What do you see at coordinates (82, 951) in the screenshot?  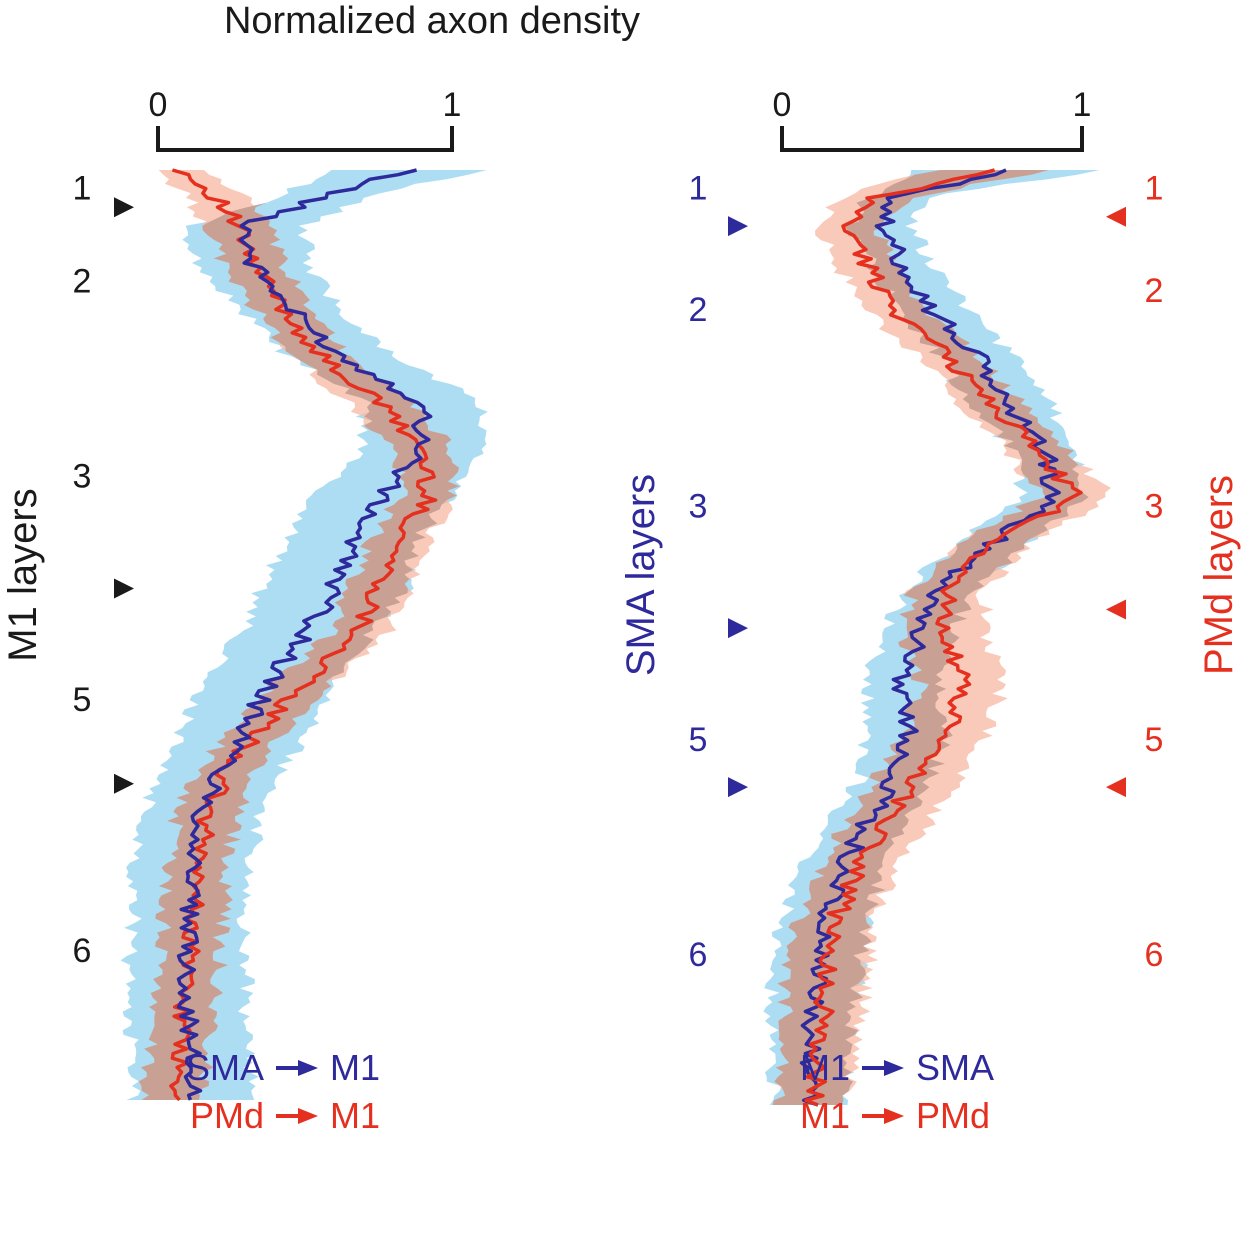 I see `layer-label: 6` at bounding box center [82, 951].